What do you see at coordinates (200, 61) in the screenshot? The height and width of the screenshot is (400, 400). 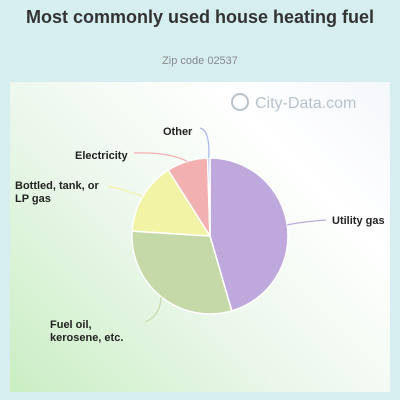 I see `chart-subtitle: Zip code 02537` at bounding box center [200, 61].